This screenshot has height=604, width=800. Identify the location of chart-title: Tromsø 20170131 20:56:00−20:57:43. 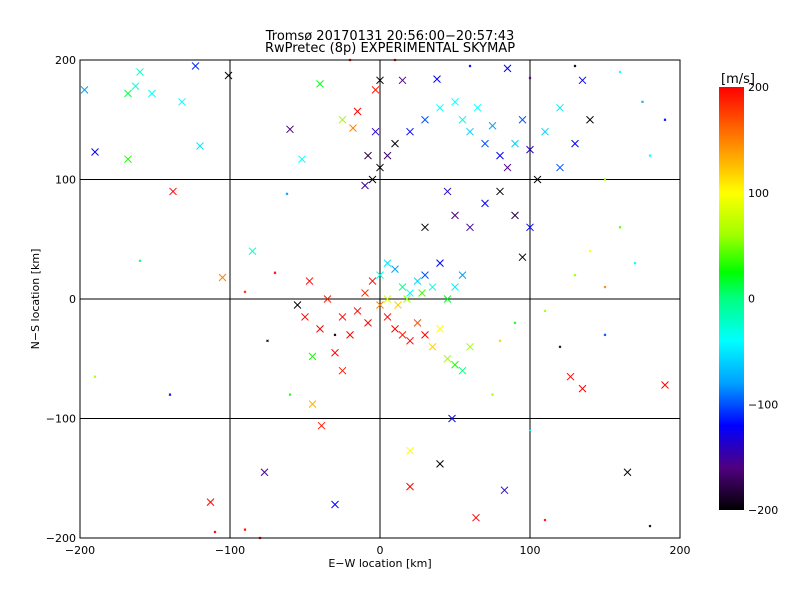
(390, 36).